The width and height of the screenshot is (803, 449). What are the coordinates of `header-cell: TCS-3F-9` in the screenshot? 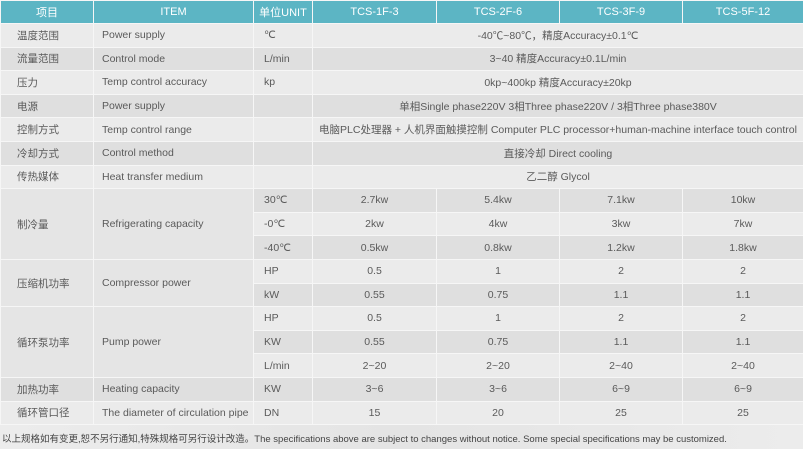 It's located at (621, 12).